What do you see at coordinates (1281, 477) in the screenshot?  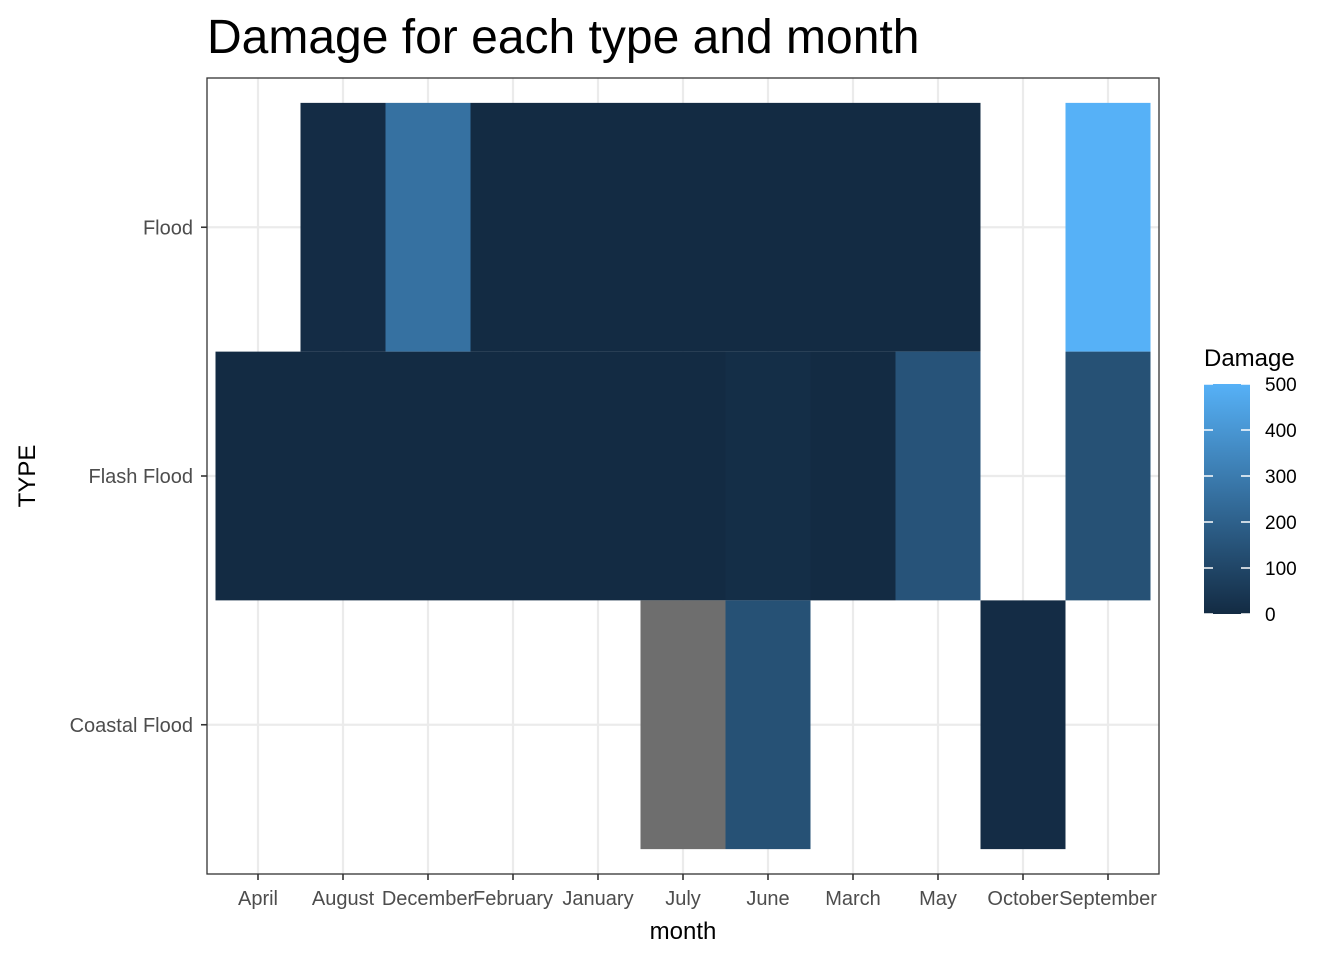 I see `legend-tick-label: 300` at bounding box center [1281, 477].